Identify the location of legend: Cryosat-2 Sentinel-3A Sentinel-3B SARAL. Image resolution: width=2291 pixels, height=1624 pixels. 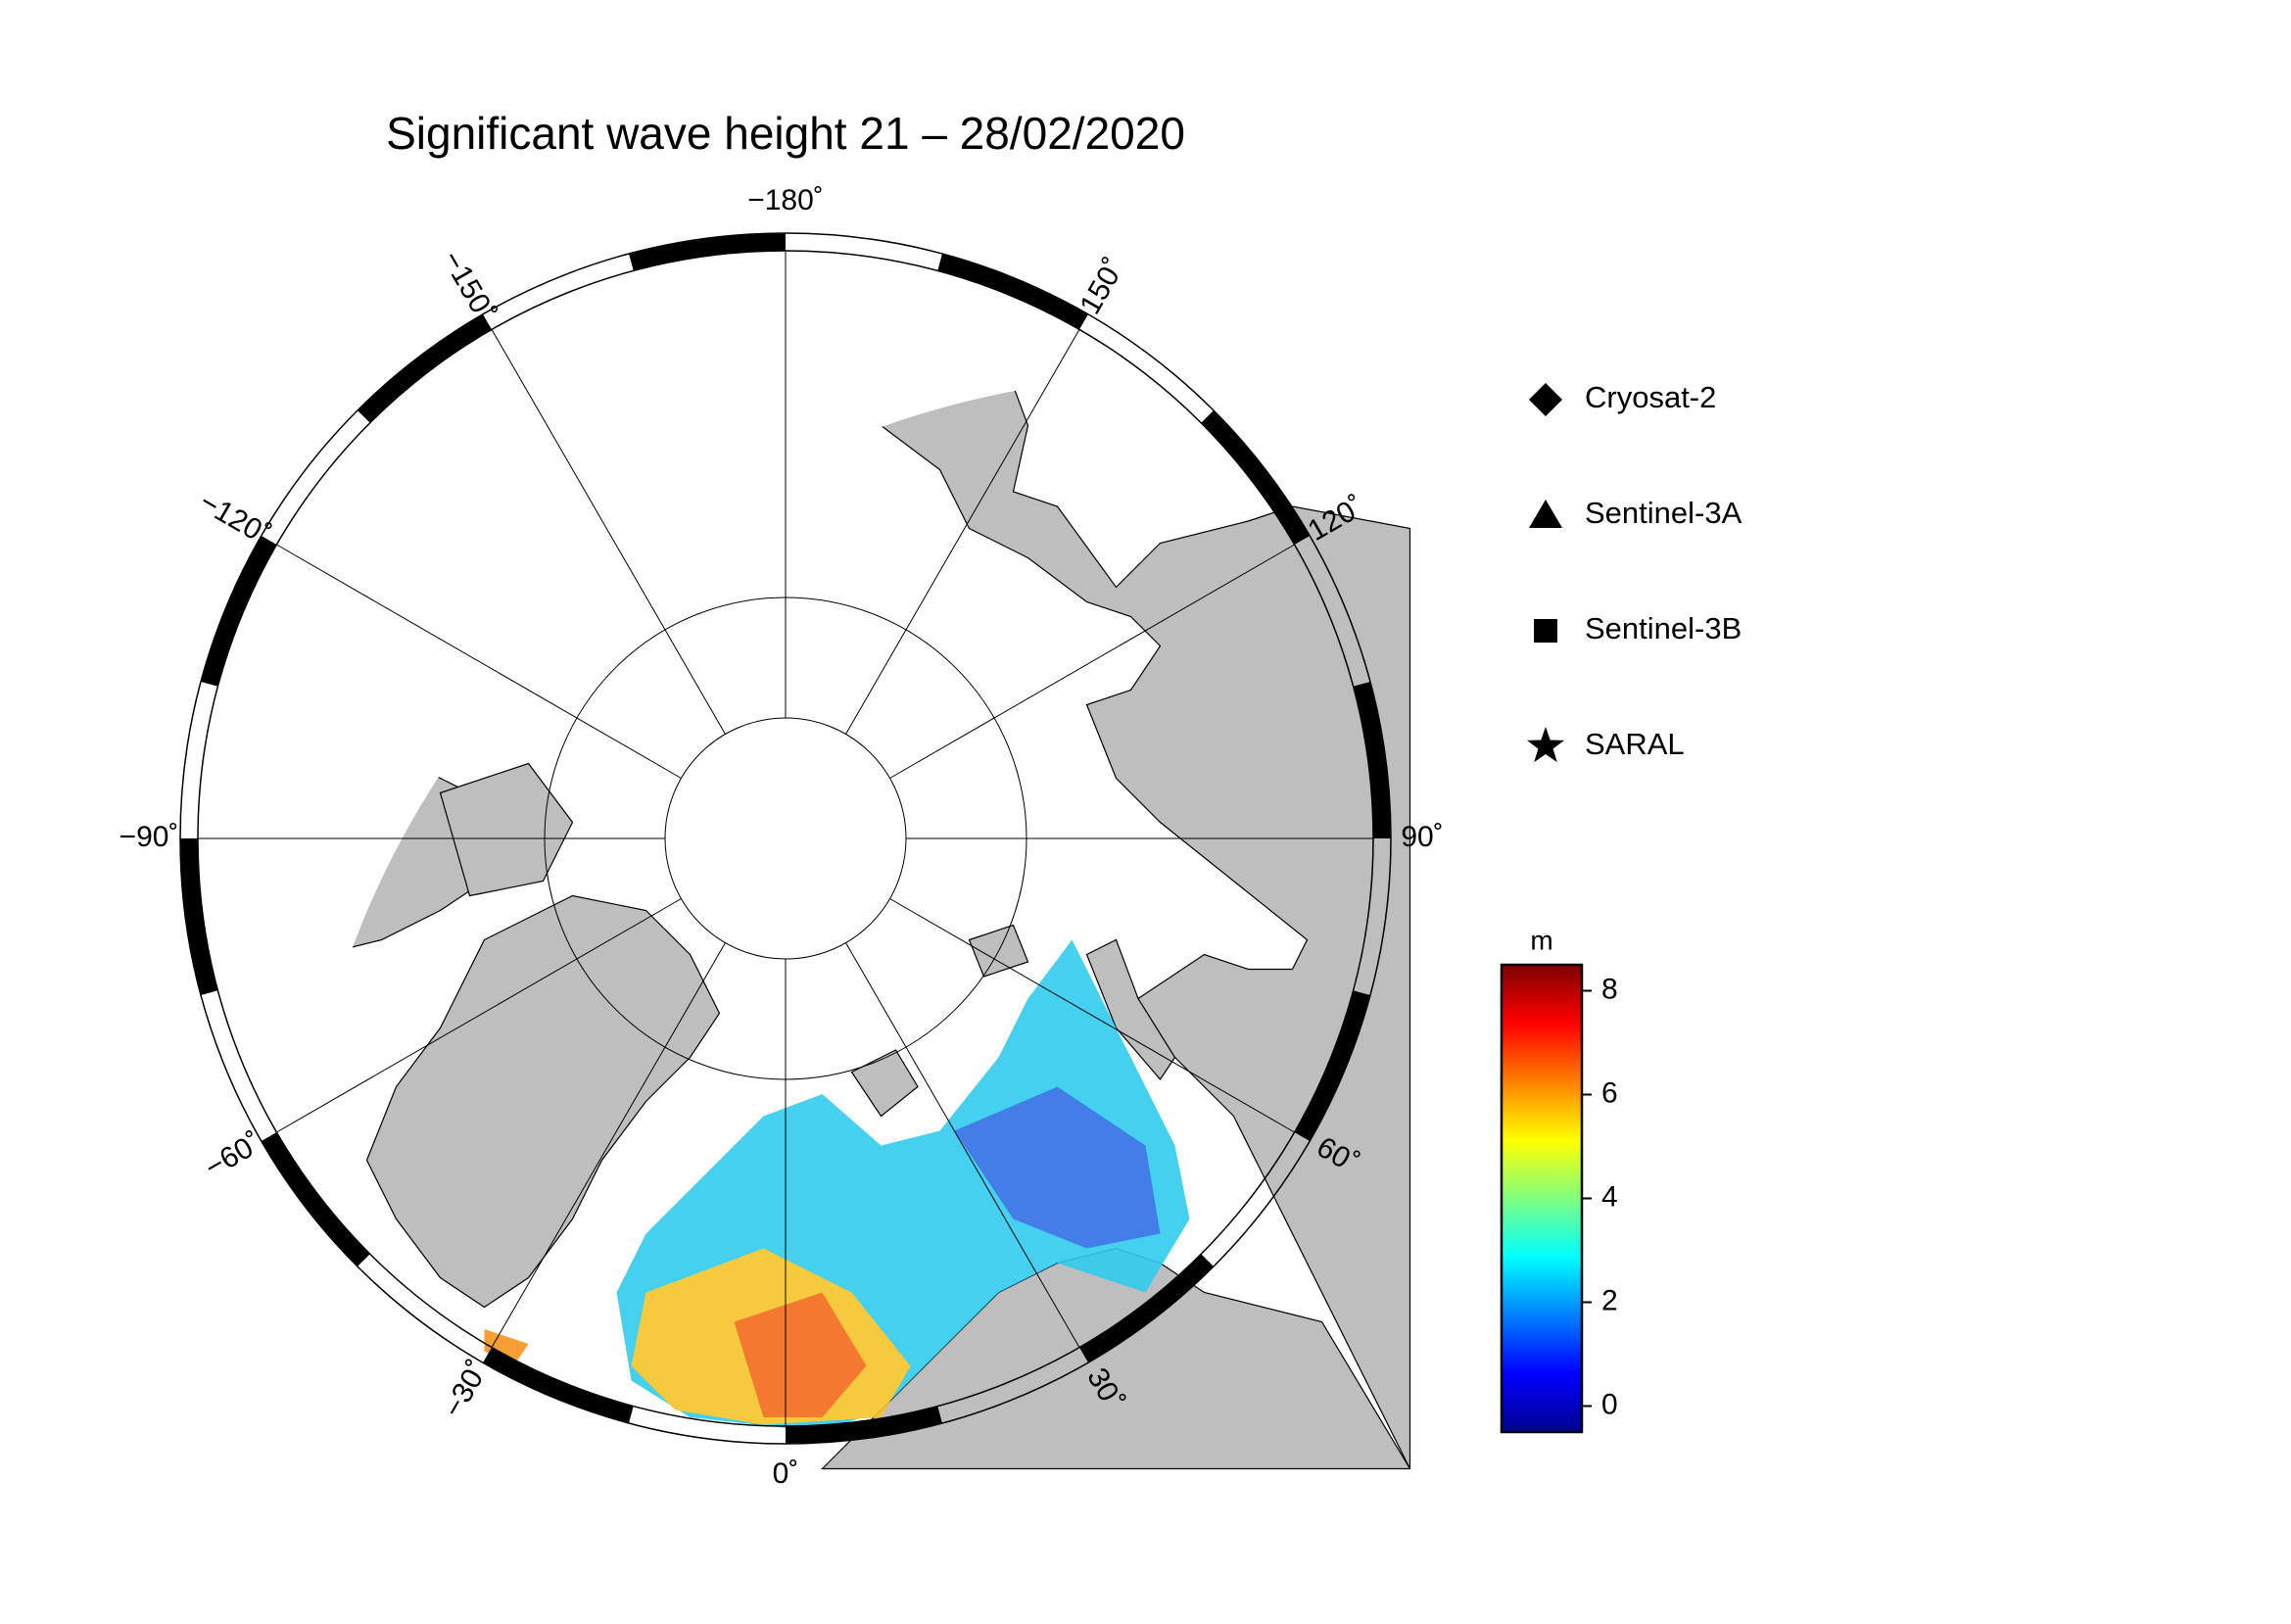
(1634, 571).